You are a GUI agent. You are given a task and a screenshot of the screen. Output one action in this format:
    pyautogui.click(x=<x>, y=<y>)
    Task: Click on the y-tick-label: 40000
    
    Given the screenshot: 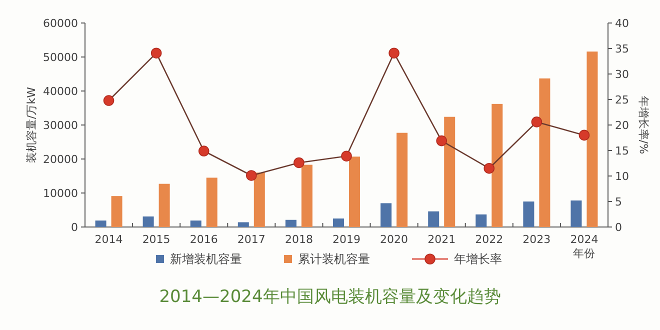 What is the action you would take?
    pyautogui.click(x=60, y=91)
    